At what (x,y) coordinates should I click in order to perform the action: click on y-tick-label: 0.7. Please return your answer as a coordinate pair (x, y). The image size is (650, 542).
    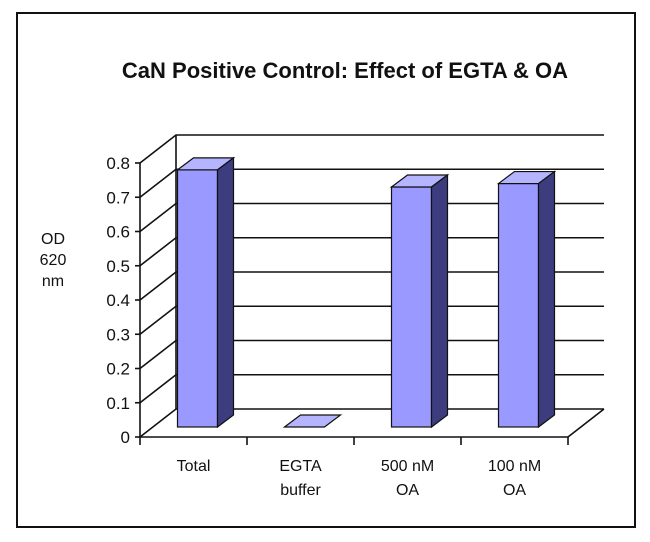
    Looking at the image, I should click on (118, 197).